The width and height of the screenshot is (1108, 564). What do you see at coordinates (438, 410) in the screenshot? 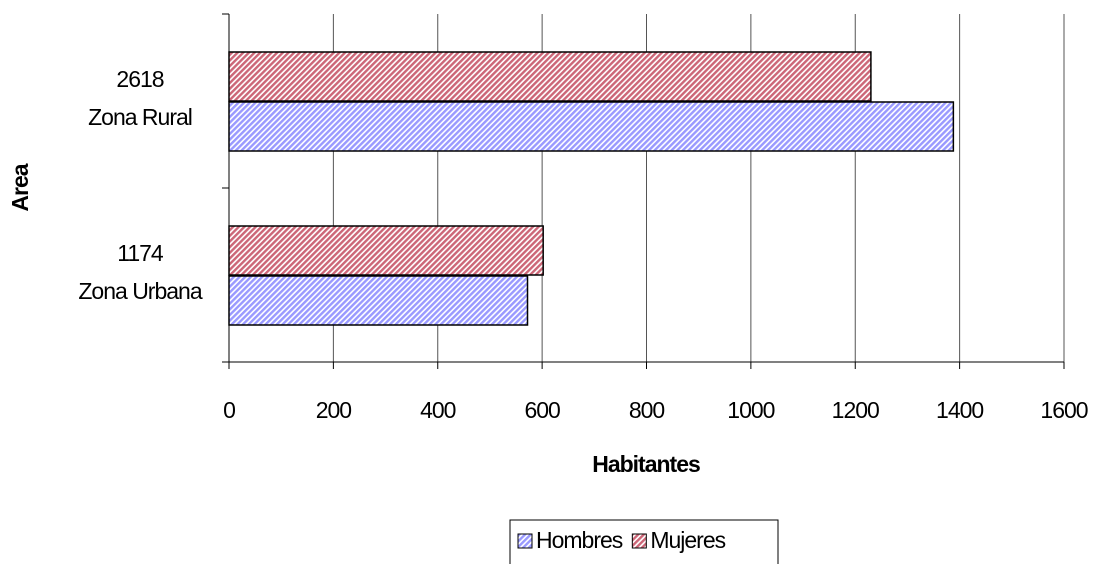
I see `x-tick-label: 400` at bounding box center [438, 410].